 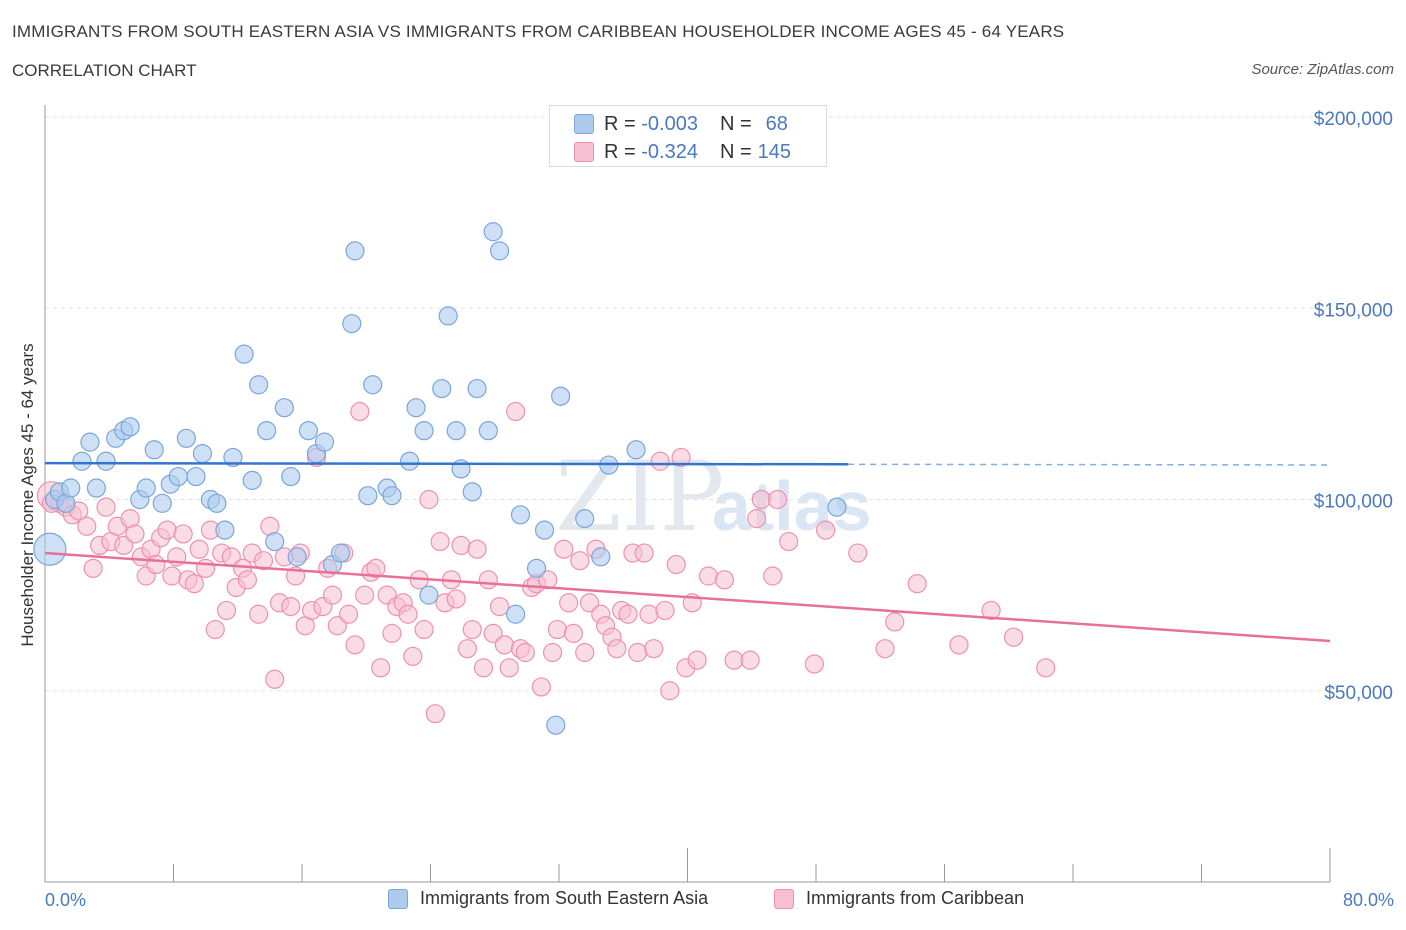 I want to click on legend-row-caribbean: R = -0.324 N = 145, so click(x=682, y=152).